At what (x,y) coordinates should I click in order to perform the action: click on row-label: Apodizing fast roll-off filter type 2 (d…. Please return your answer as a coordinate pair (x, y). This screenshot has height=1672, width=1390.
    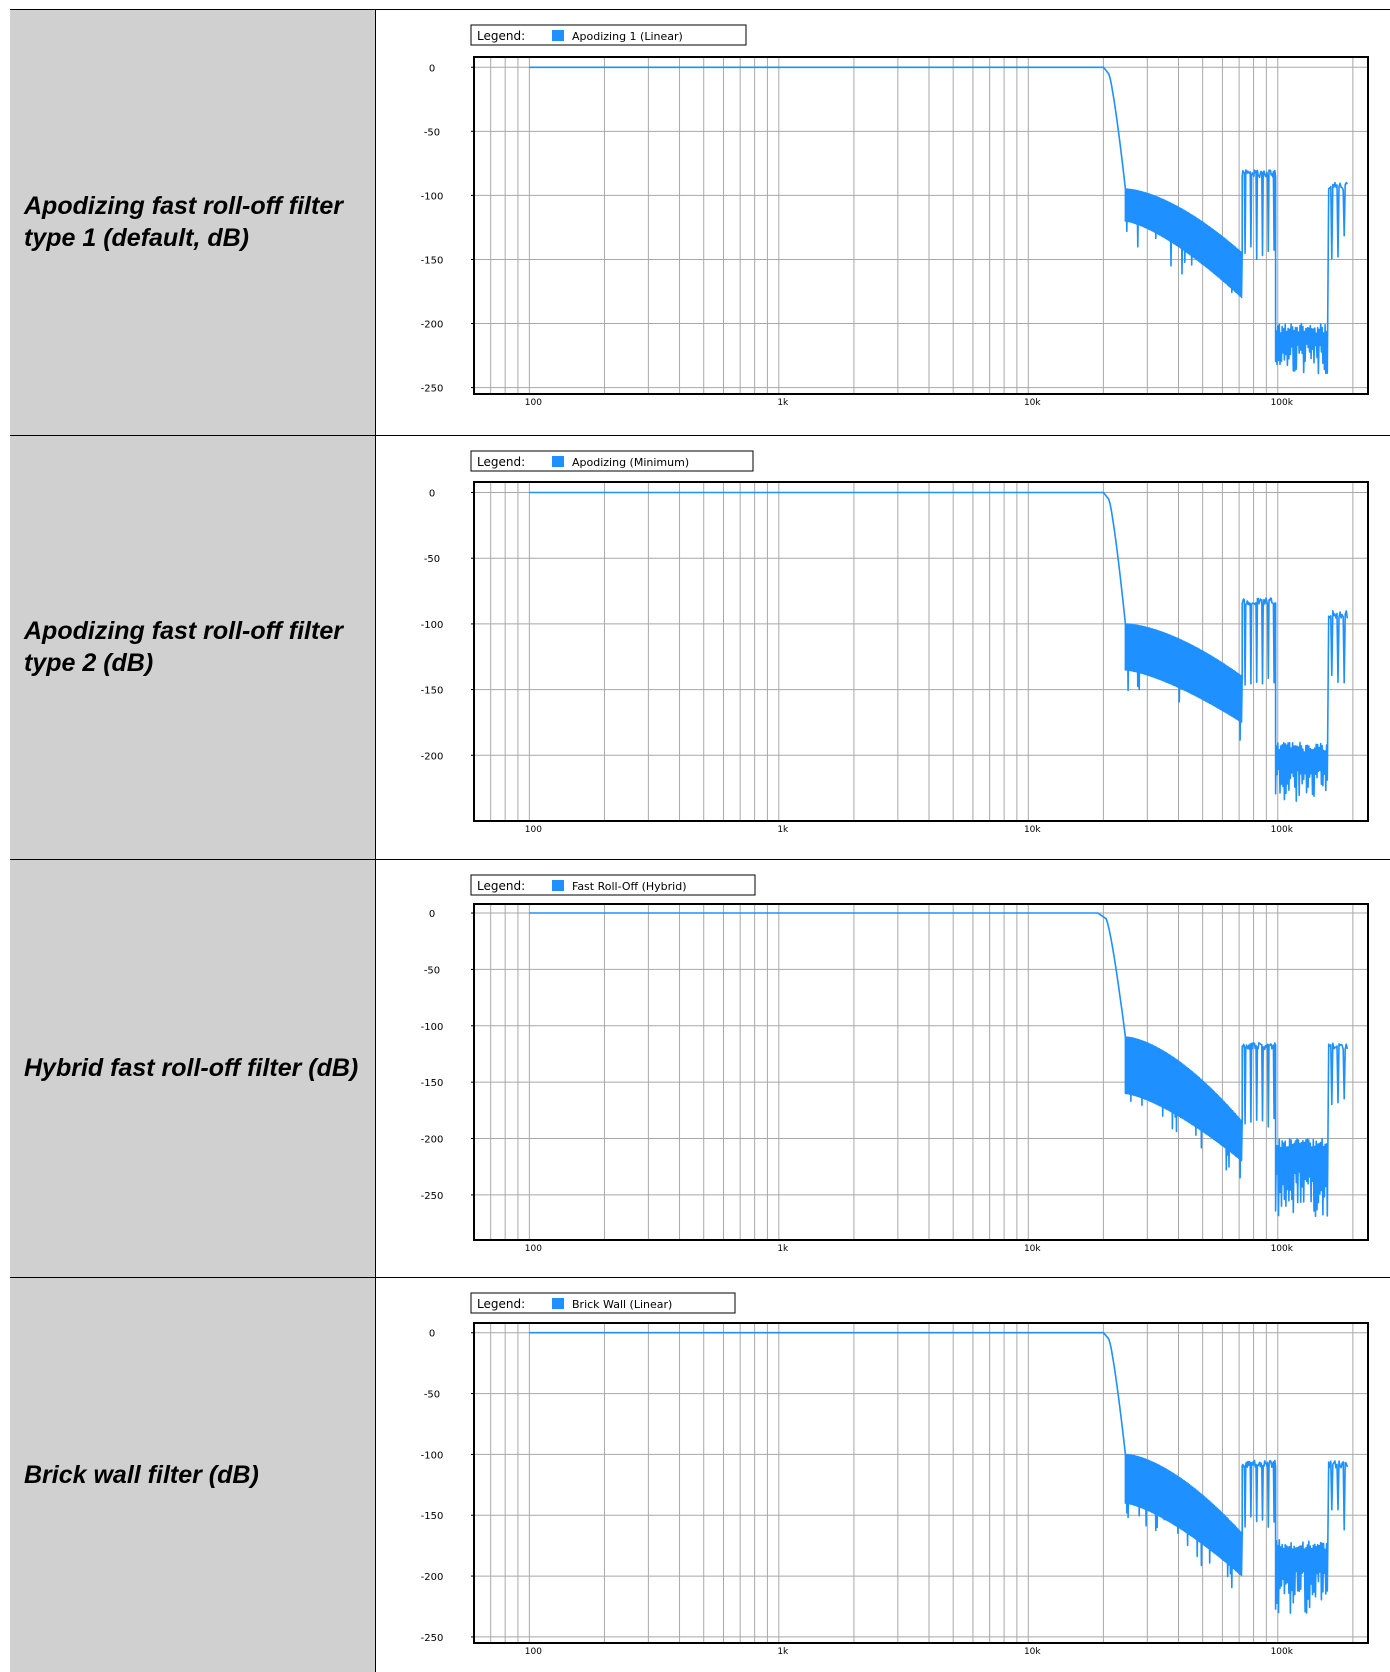
    Looking at the image, I should click on (183, 647).